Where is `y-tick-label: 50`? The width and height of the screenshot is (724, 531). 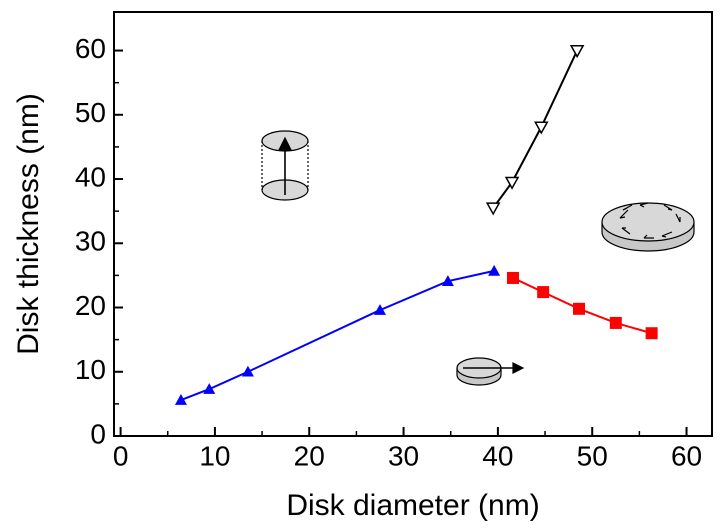 y-tick-label: 50 is located at coordinates (90, 112).